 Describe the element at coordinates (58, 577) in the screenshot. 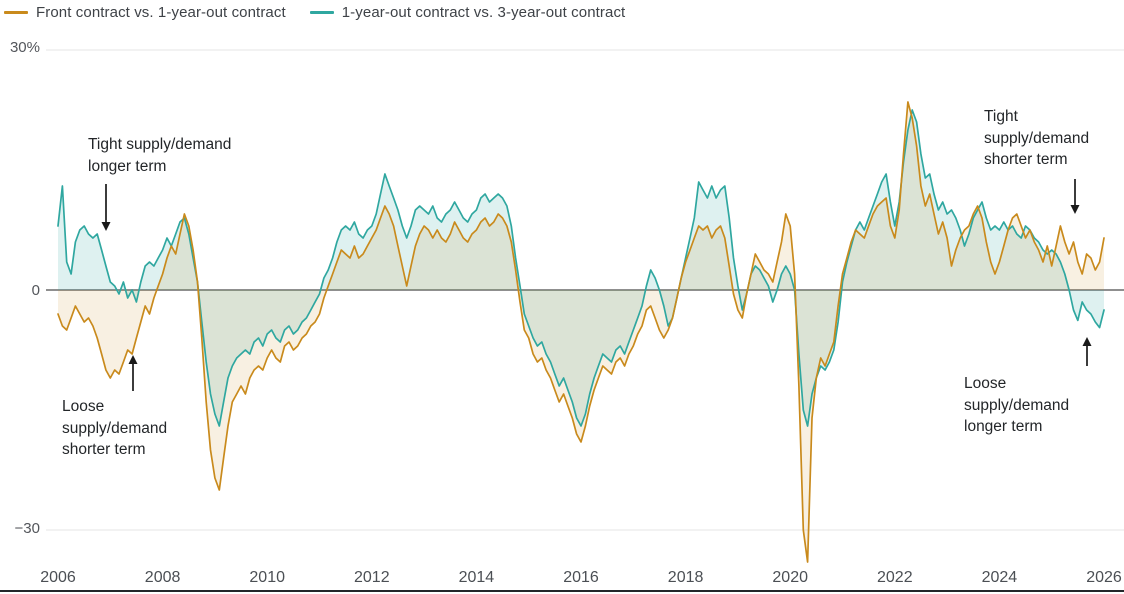

I see `x-tick-label-2006: 2006` at that location.